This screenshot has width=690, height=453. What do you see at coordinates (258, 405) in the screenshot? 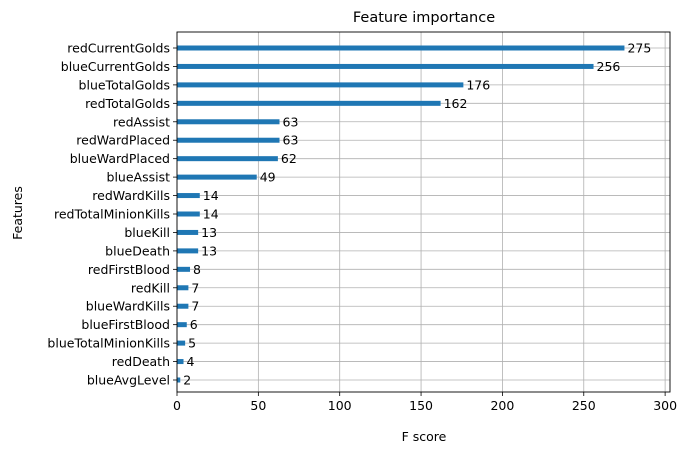
I see `x-tick-label: 50` at bounding box center [258, 405].